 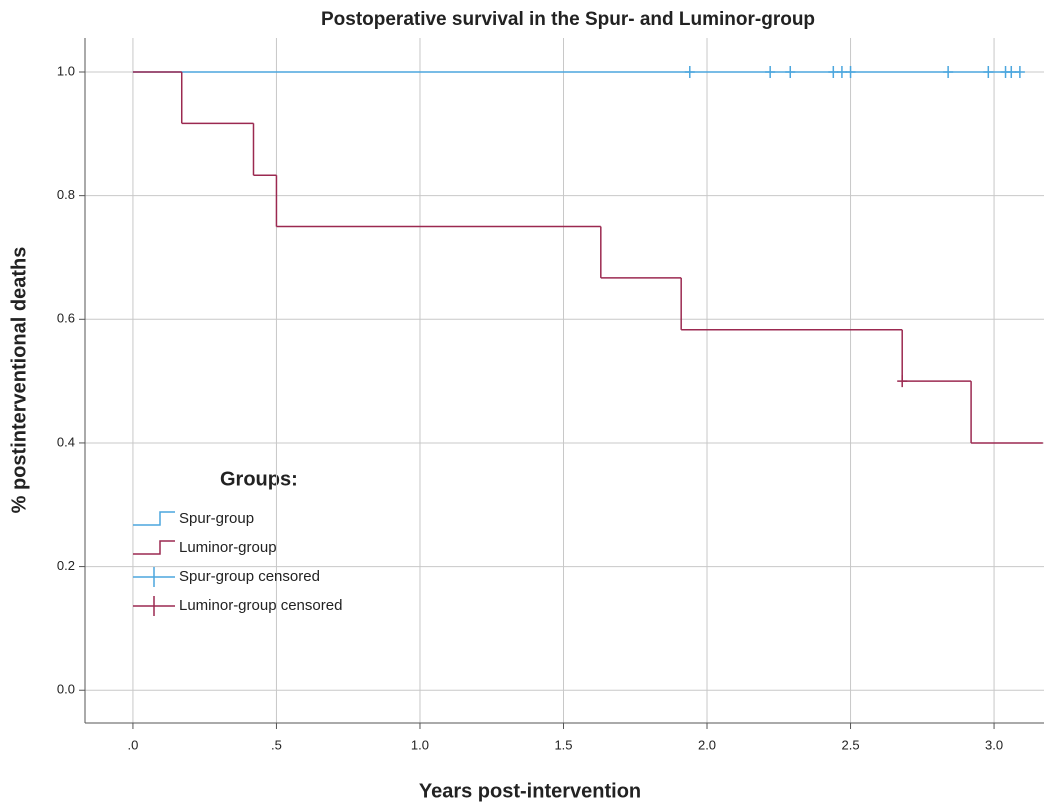 What do you see at coordinates (216, 518) in the screenshot?
I see `legend-label: Spur-group` at bounding box center [216, 518].